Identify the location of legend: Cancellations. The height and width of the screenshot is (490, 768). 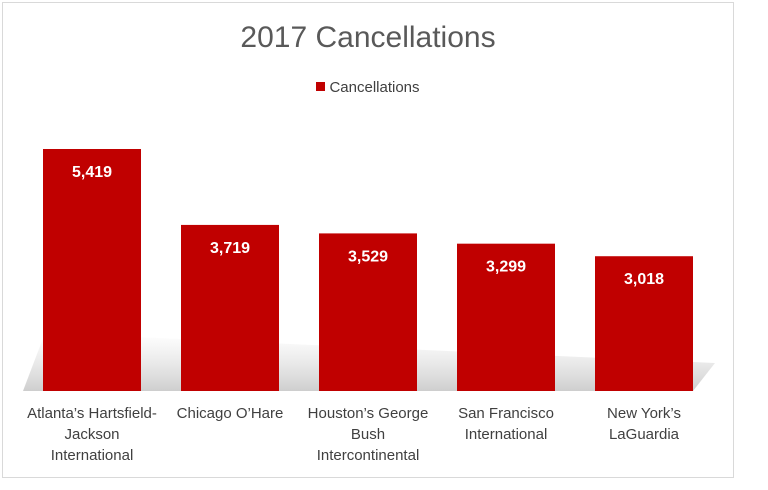
(368, 87).